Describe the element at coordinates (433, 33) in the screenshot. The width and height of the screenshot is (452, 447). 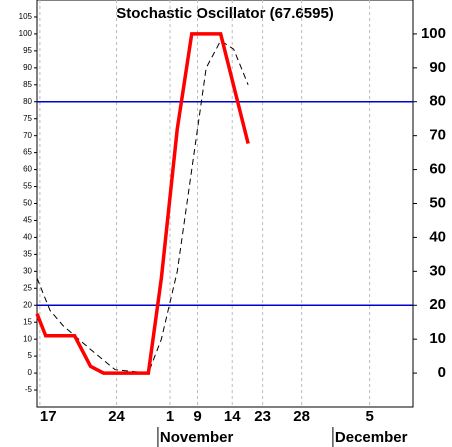
I see `y2-tick-label: 100` at that location.